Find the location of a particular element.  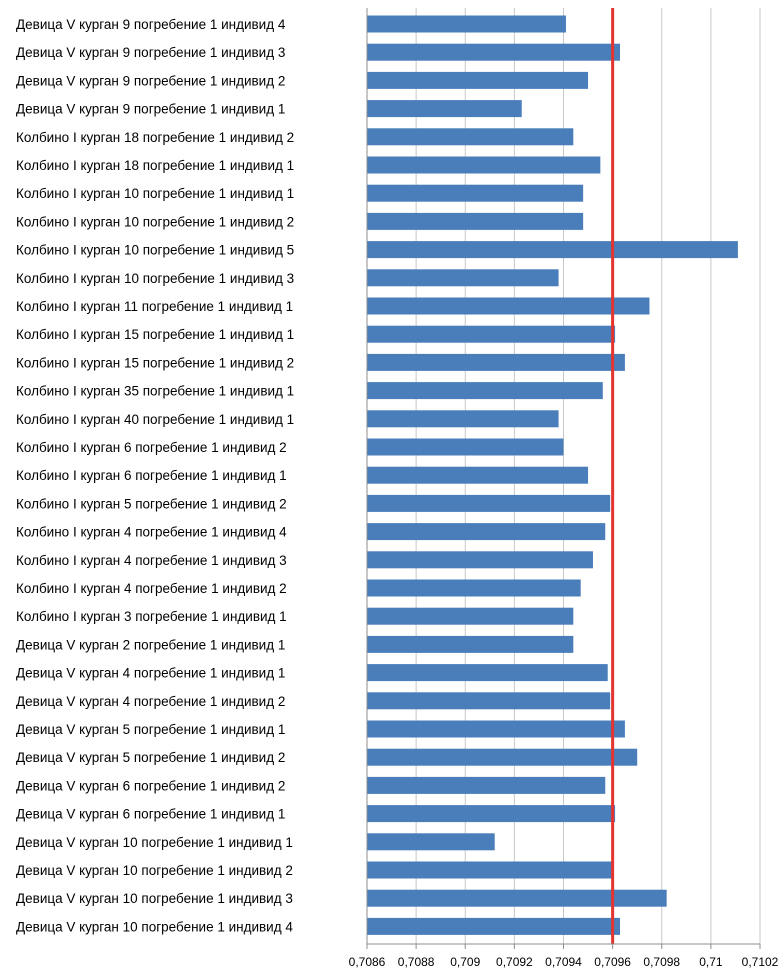

category-label: Девица V курган 4 погребение 1 индивид 1 is located at coordinates (150, 673).